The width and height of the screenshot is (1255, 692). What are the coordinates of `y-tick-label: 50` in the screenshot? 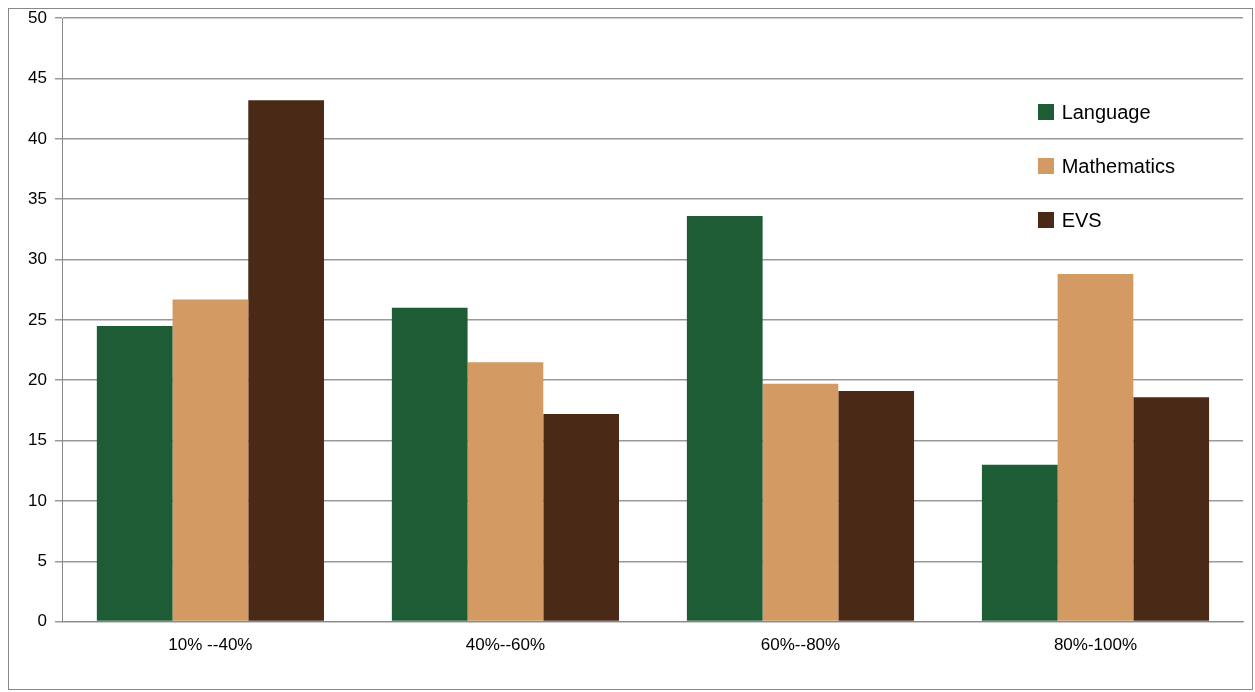 It's located at (37, 17).